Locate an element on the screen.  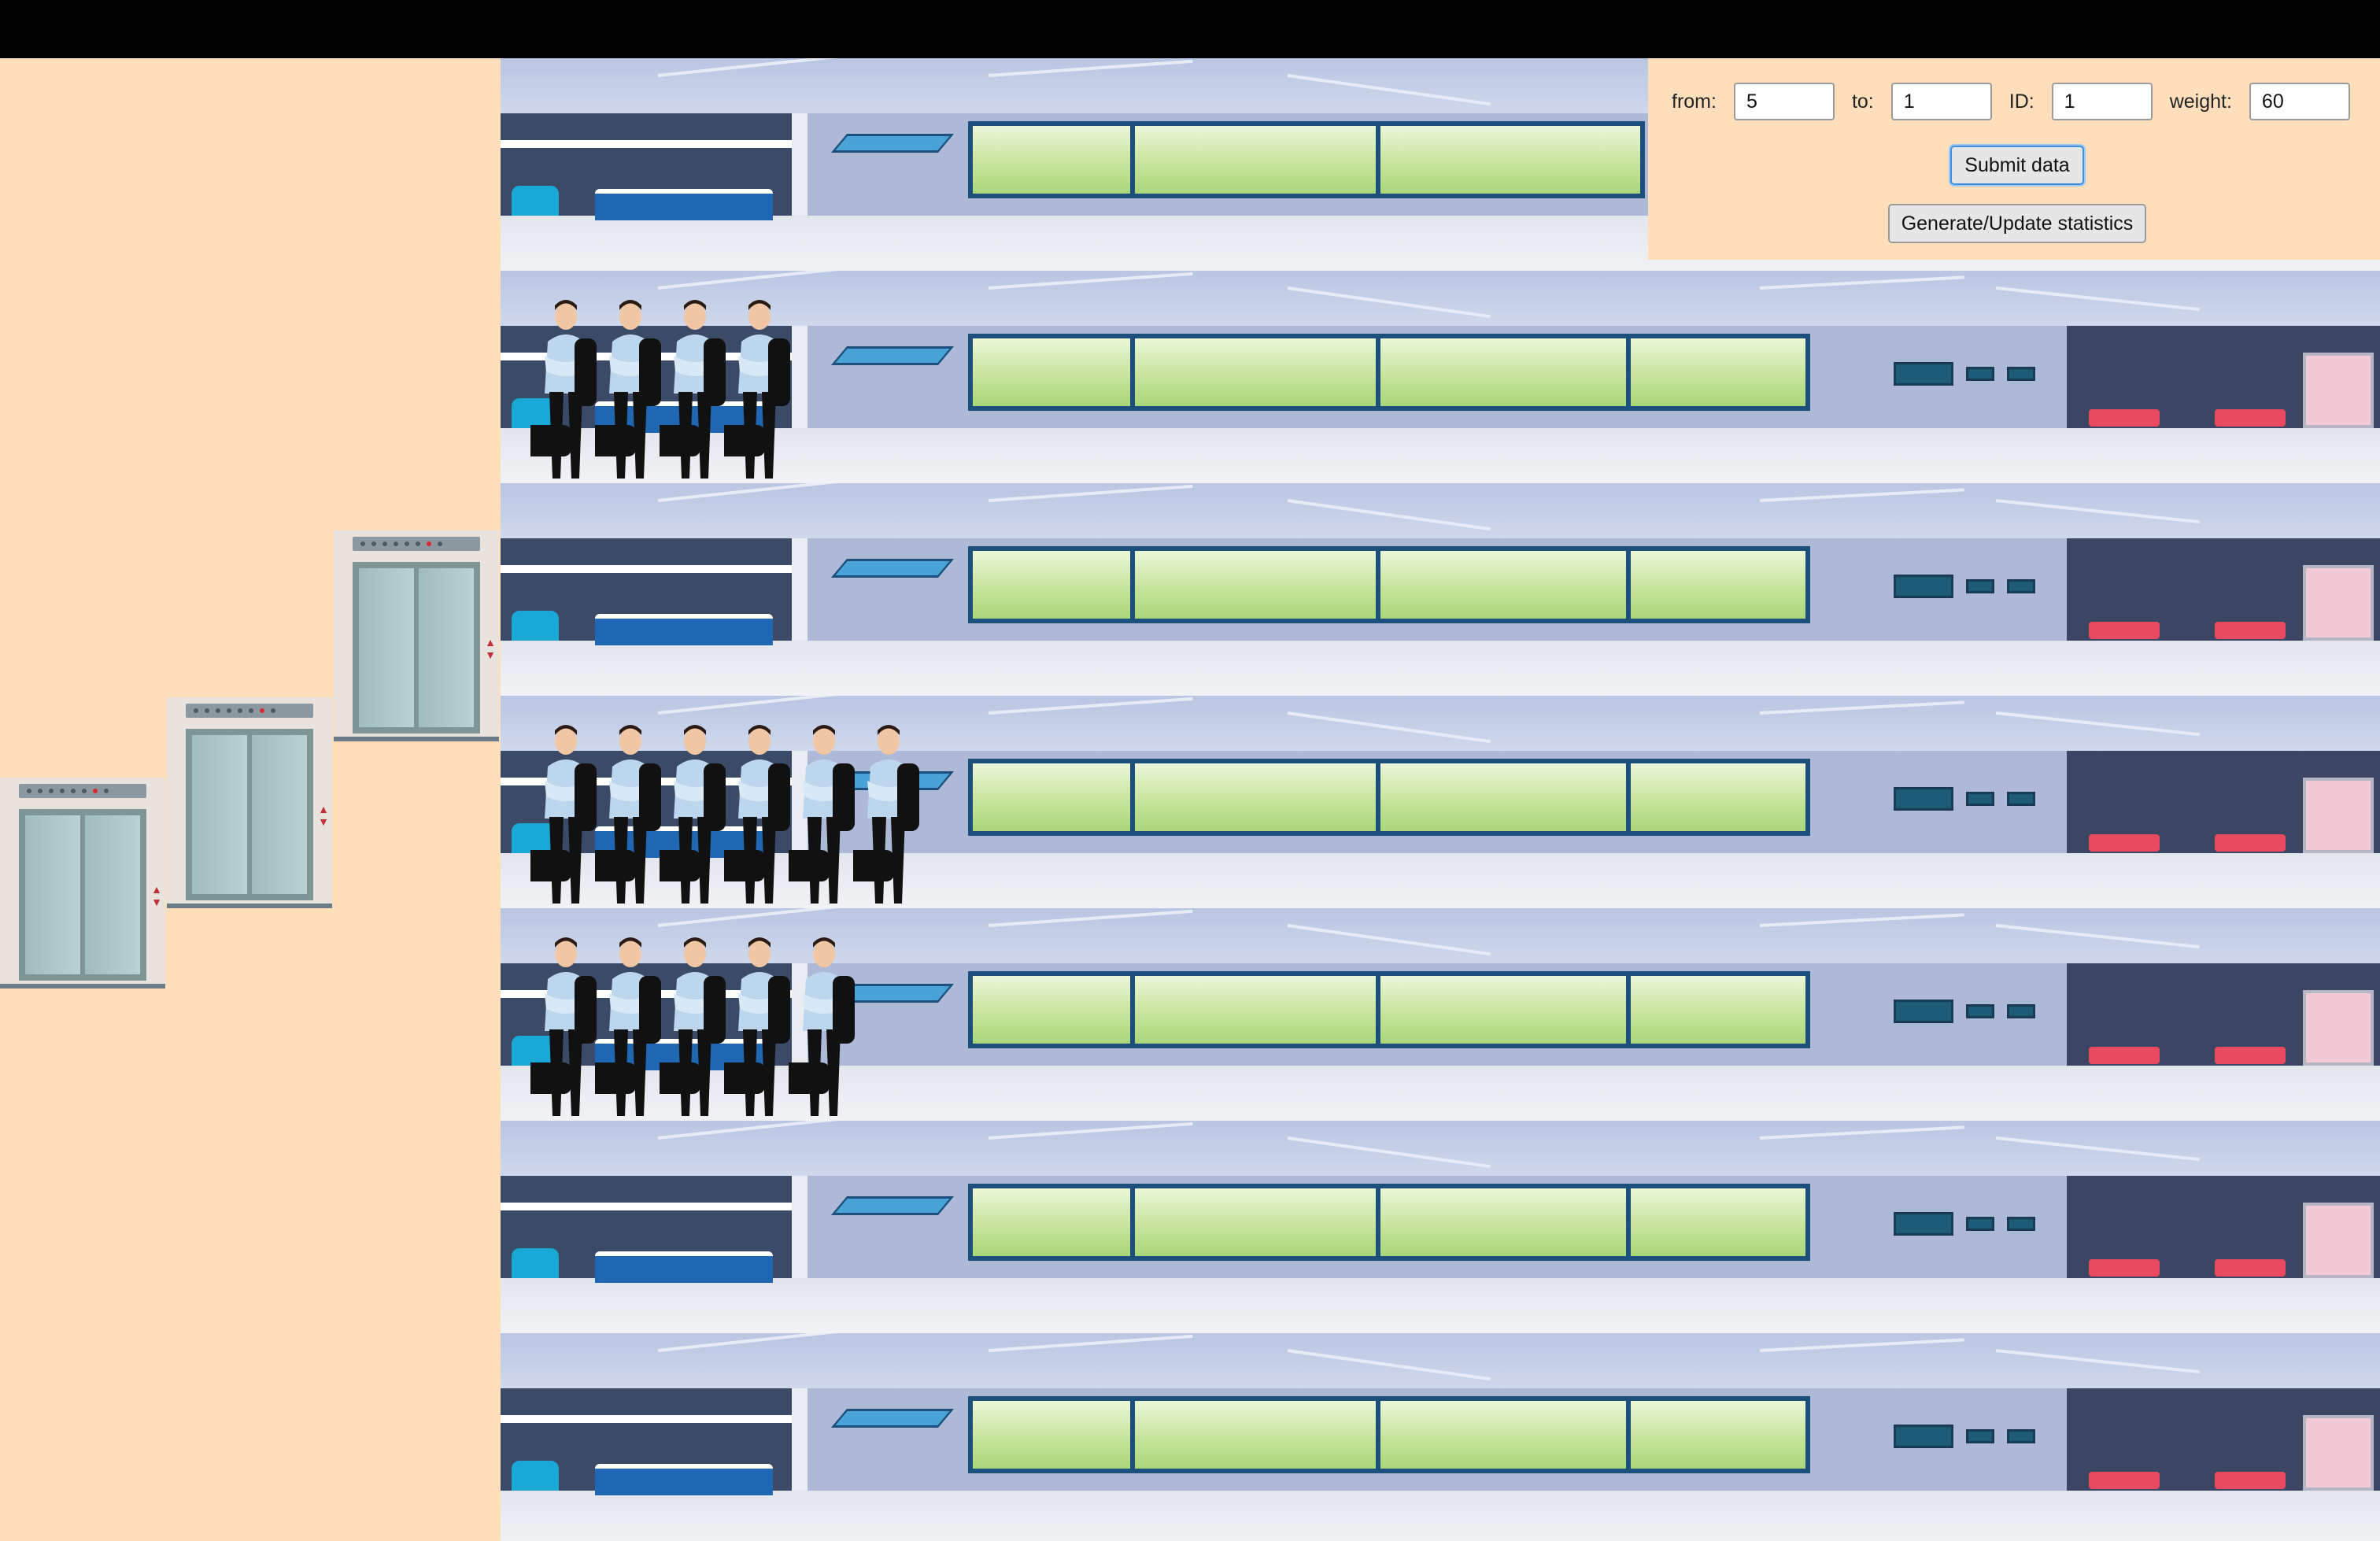
elevator-car-3: ▲ ▼ is located at coordinates (416, 635).